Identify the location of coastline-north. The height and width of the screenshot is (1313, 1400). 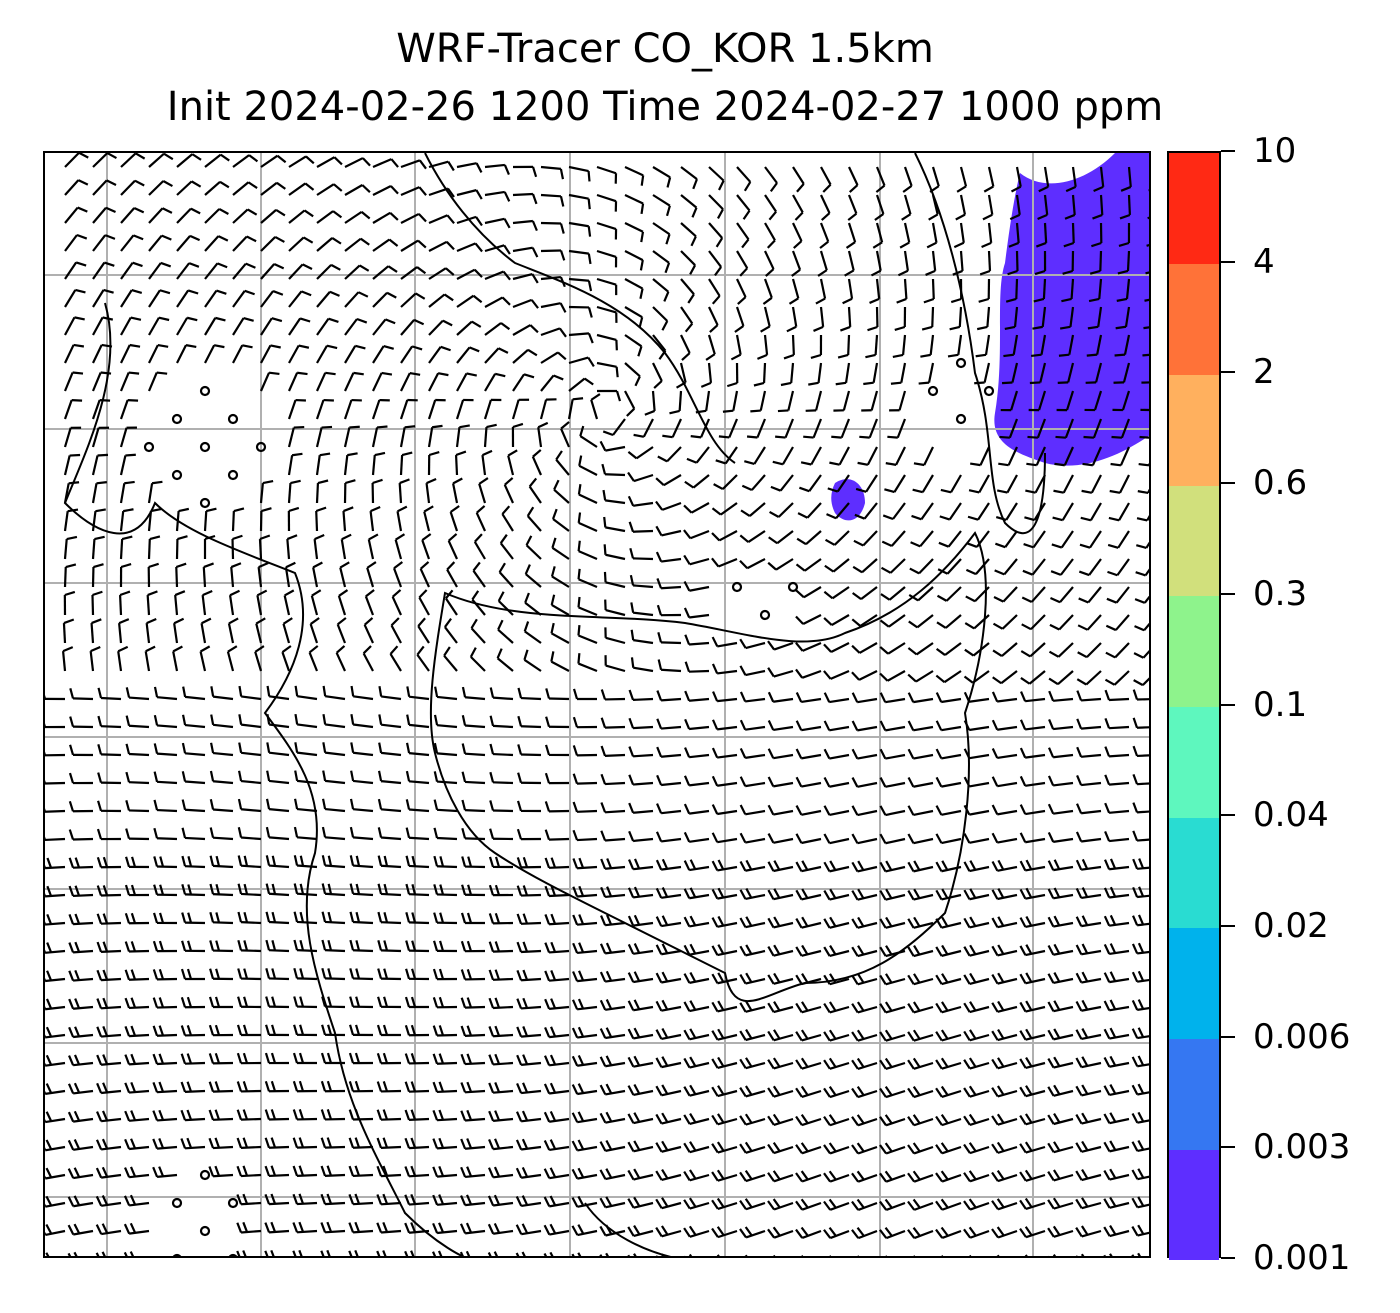
(580, 308).